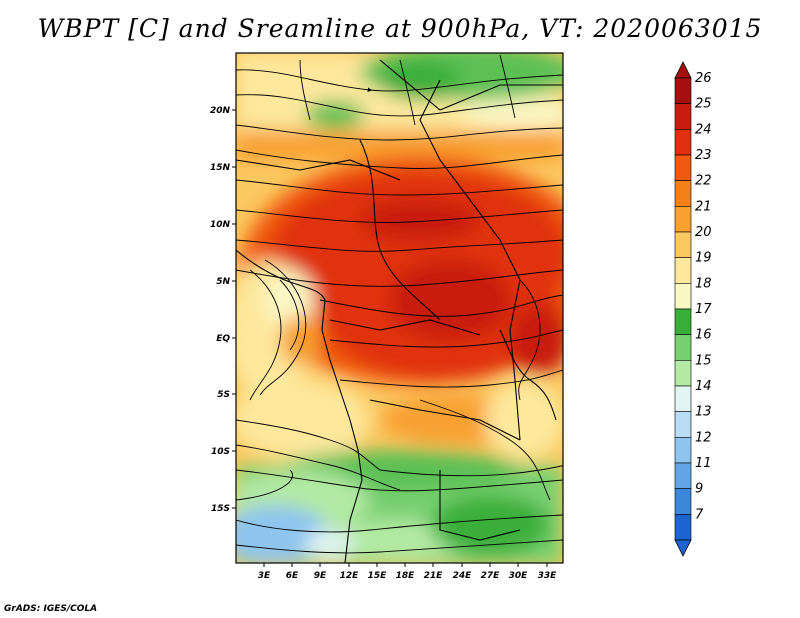 Image resolution: width=800 pixels, height=618 pixels. Describe the element at coordinates (292, 576) in the screenshot. I see `lon-label: 6E` at that location.